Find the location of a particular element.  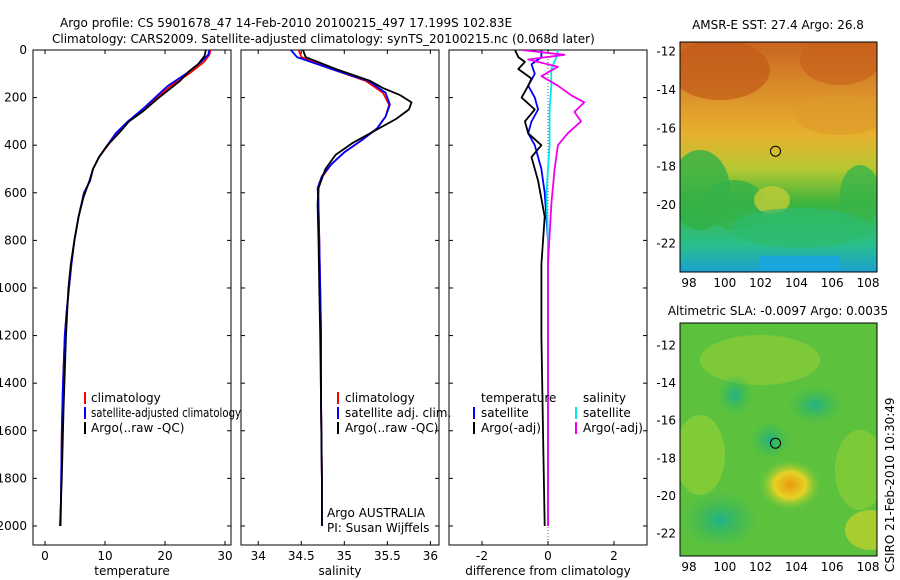

temperature-ytick-label: 1000 is located at coordinates (13, 288).